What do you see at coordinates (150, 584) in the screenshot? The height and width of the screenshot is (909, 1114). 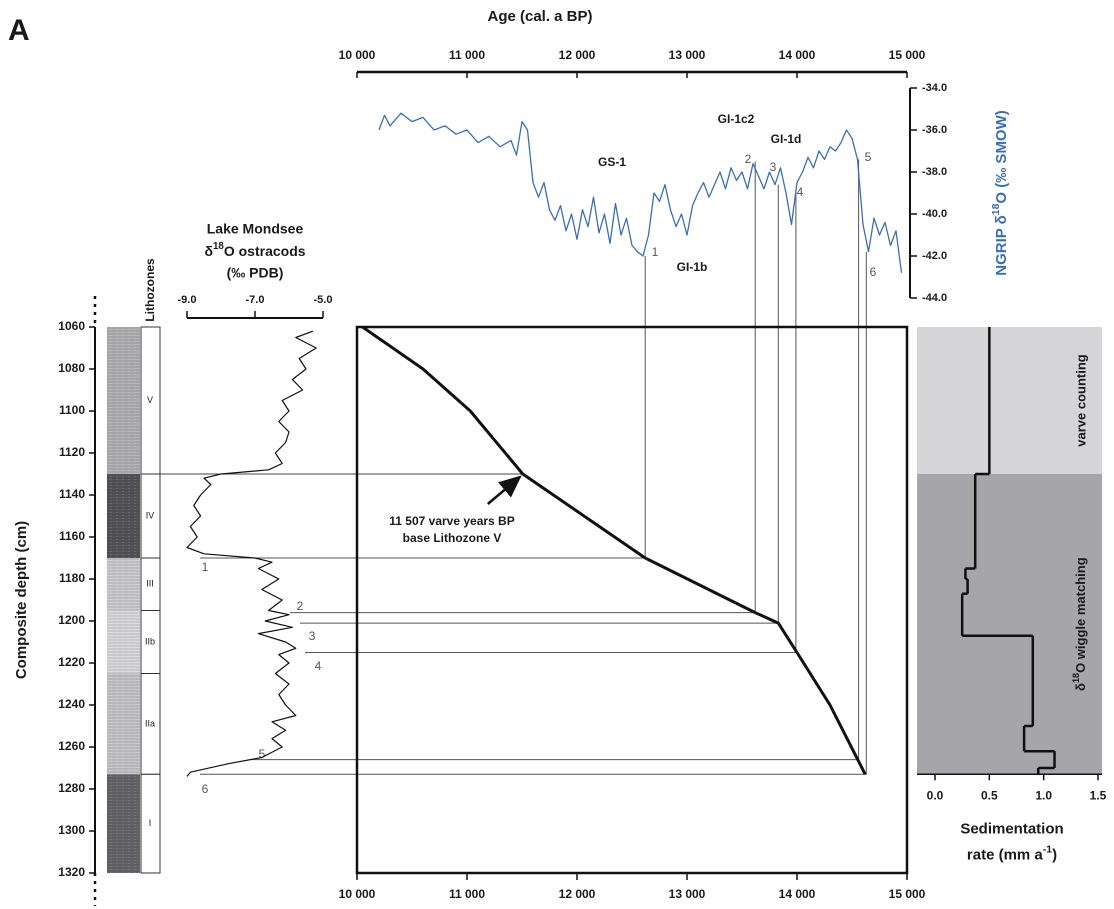 I see `lithozone-label: III` at bounding box center [150, 584].